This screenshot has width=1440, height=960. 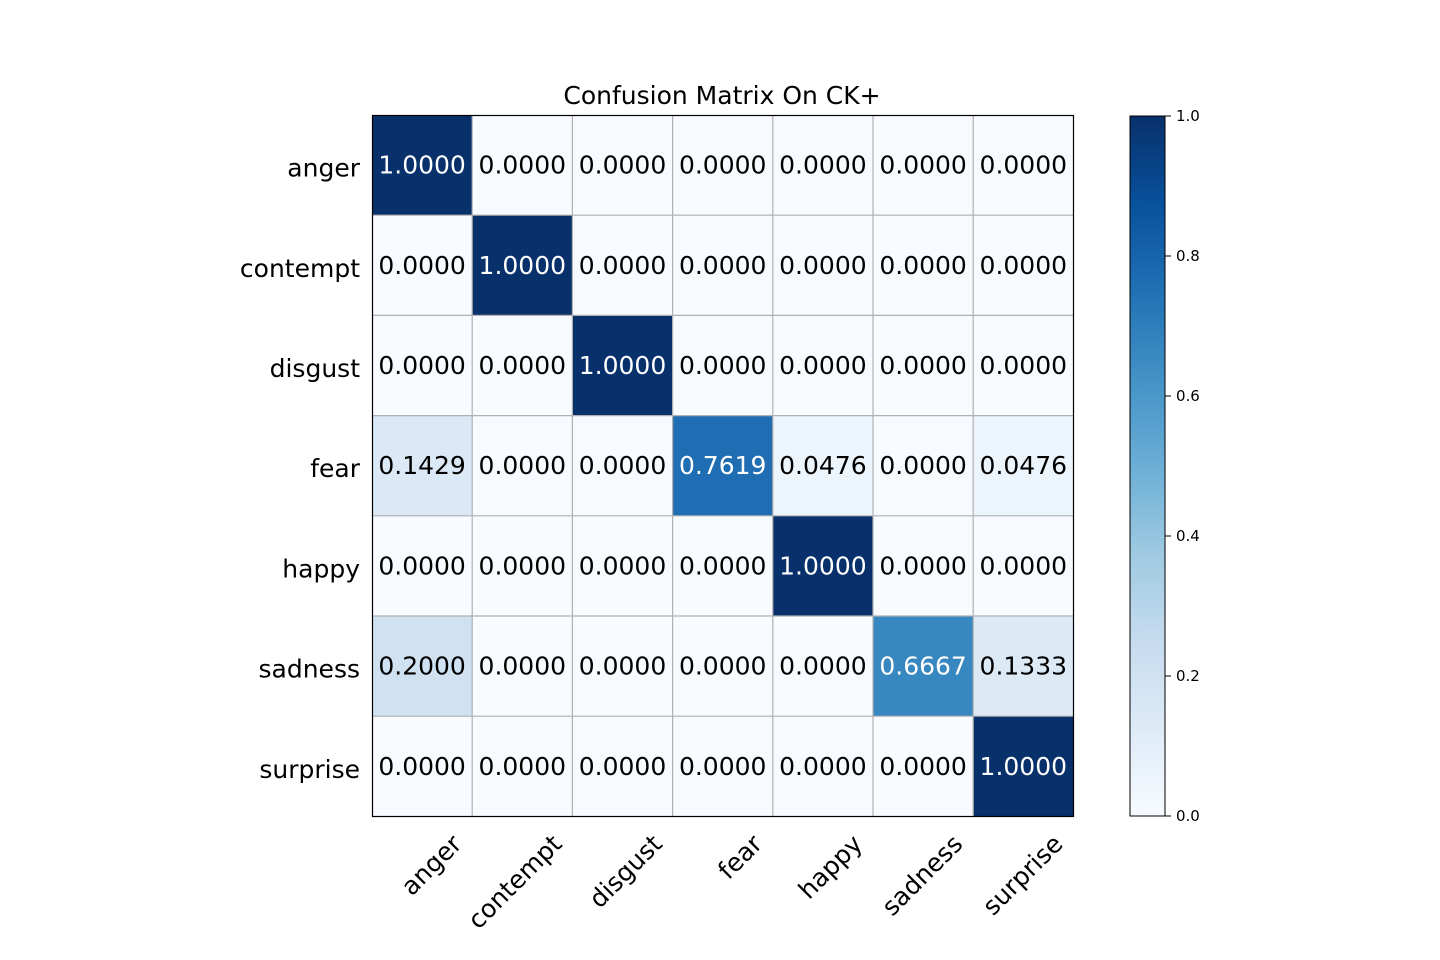 What do you see at coordinates (431, 865) in the screenshot?
I see `x-tick-label: anger` at bounding box center [431, 865].